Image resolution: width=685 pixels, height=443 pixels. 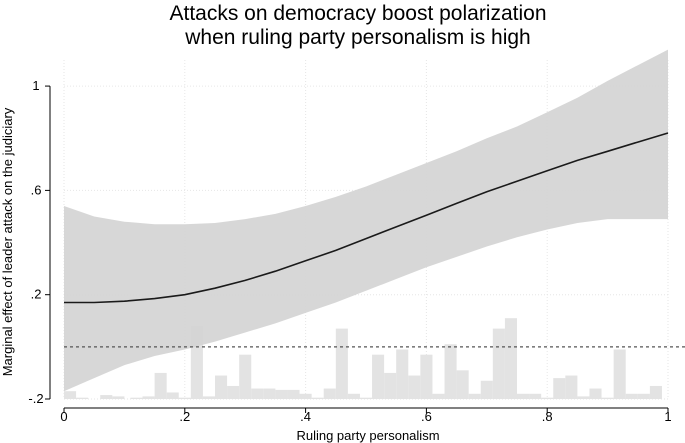 What do you see at coordinates (667, 416) in the screenshot?
I see `x-tick-label: 1` at bounding box center [667, 416].